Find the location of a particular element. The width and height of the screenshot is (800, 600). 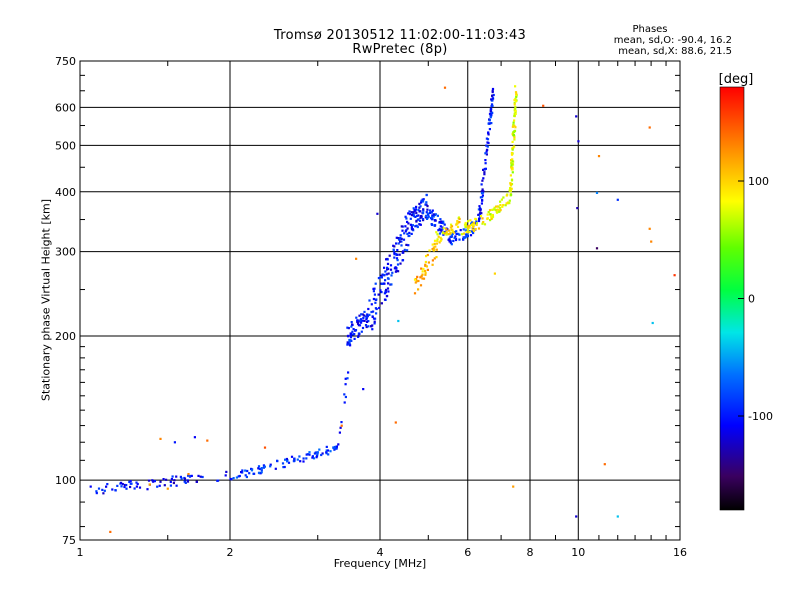

x-axis-label: Frequency [MHz] is located at coordinates (380, 563).